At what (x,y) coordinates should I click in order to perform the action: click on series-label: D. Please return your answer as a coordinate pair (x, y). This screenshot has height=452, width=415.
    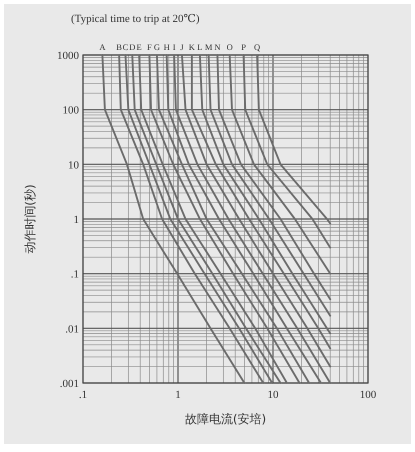
    Looking at the image, I should click on (132, 47).